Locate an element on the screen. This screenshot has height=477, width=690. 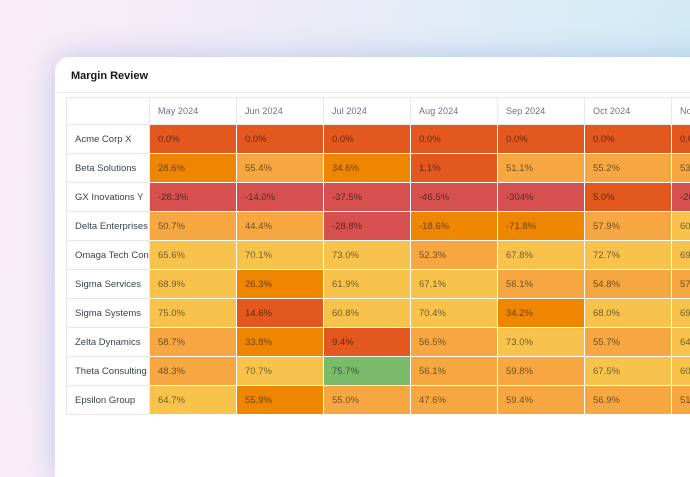
margin-cell: -28.3% is located at coordinates (193, 197).